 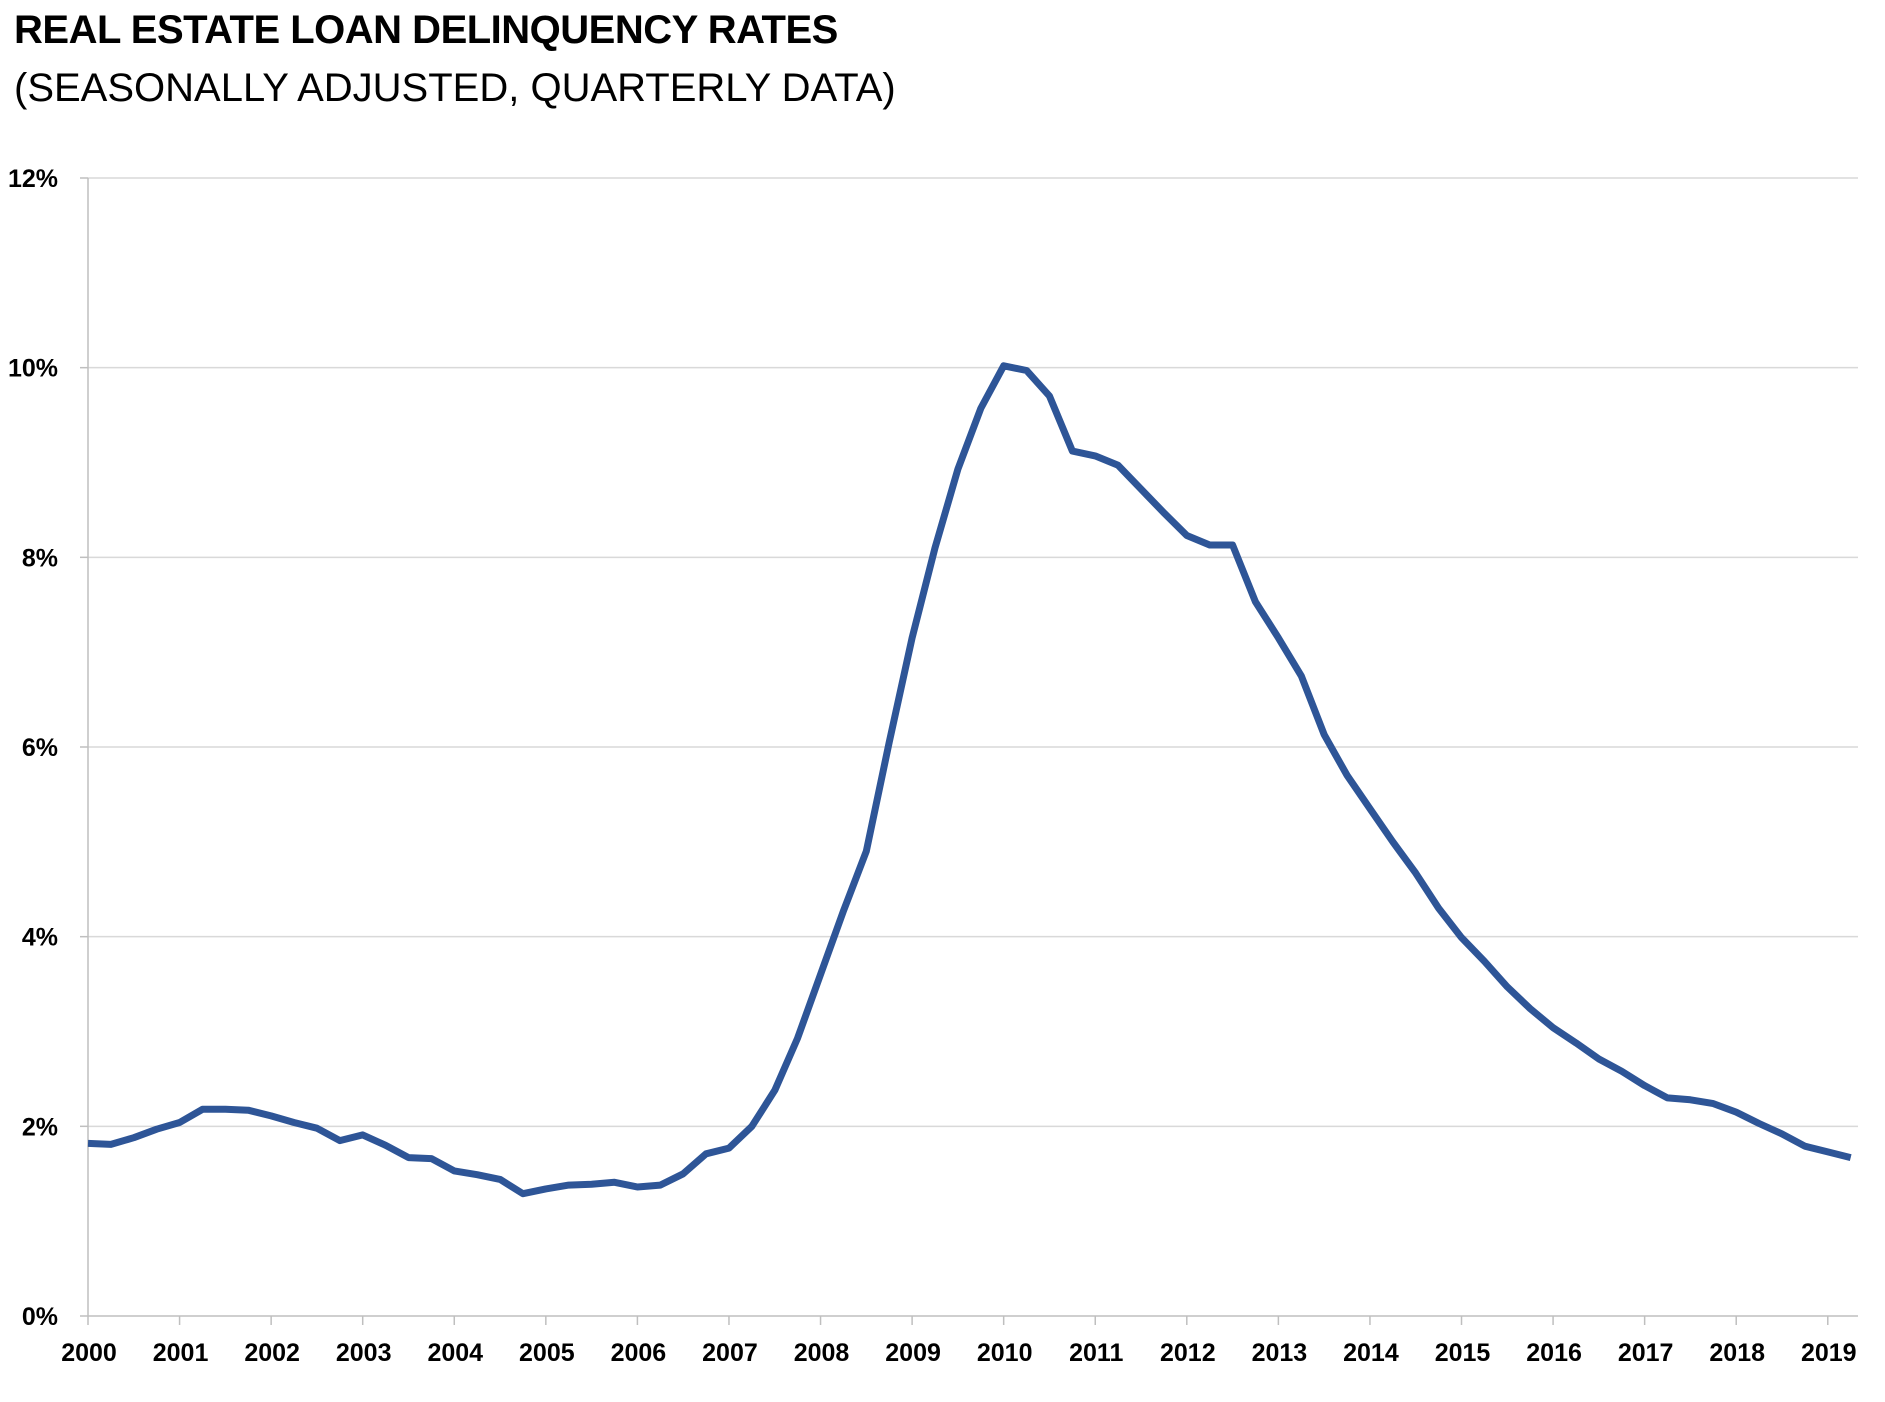 I want to click on x-tick-label: 2002, so click(x=272, y=1353).